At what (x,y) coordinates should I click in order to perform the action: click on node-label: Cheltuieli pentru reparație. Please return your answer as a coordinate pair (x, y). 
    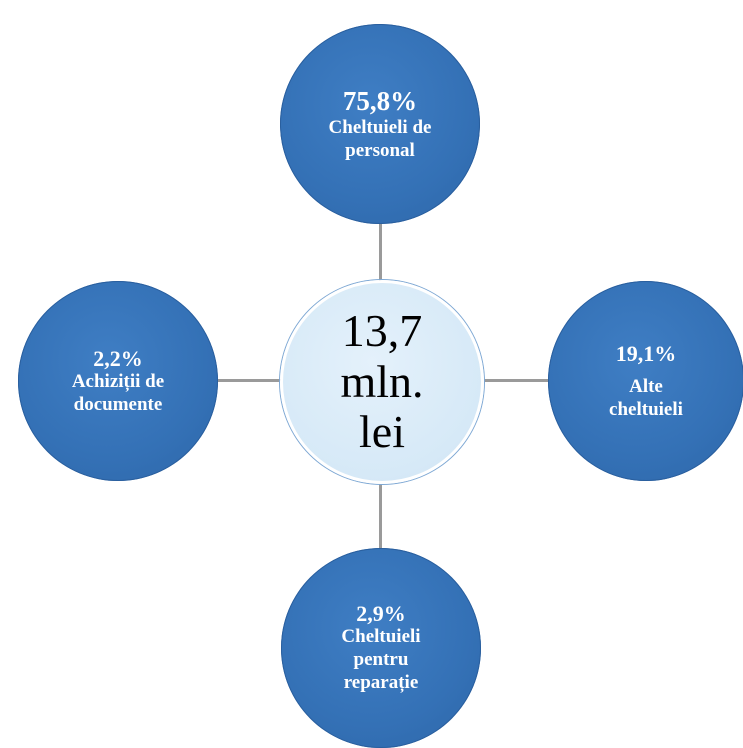
    Looking at the image, I should click on (381, 660).